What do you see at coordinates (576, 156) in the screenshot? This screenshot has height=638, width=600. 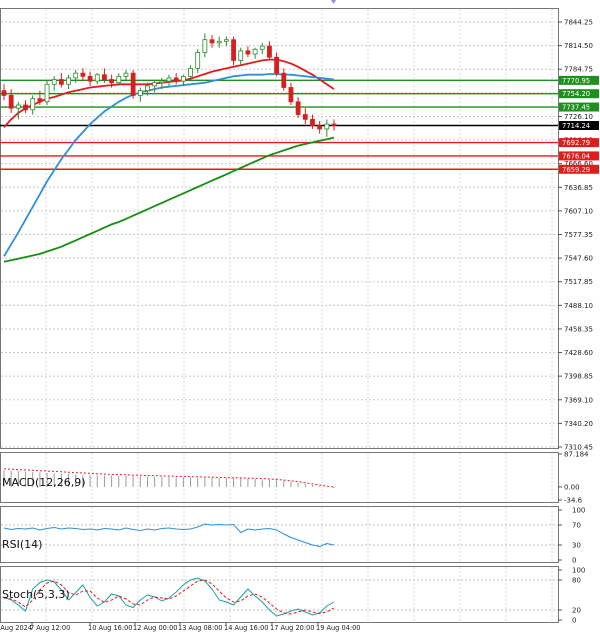 I see `level-price-label: 7676.04` at bounding box center [576, 156].